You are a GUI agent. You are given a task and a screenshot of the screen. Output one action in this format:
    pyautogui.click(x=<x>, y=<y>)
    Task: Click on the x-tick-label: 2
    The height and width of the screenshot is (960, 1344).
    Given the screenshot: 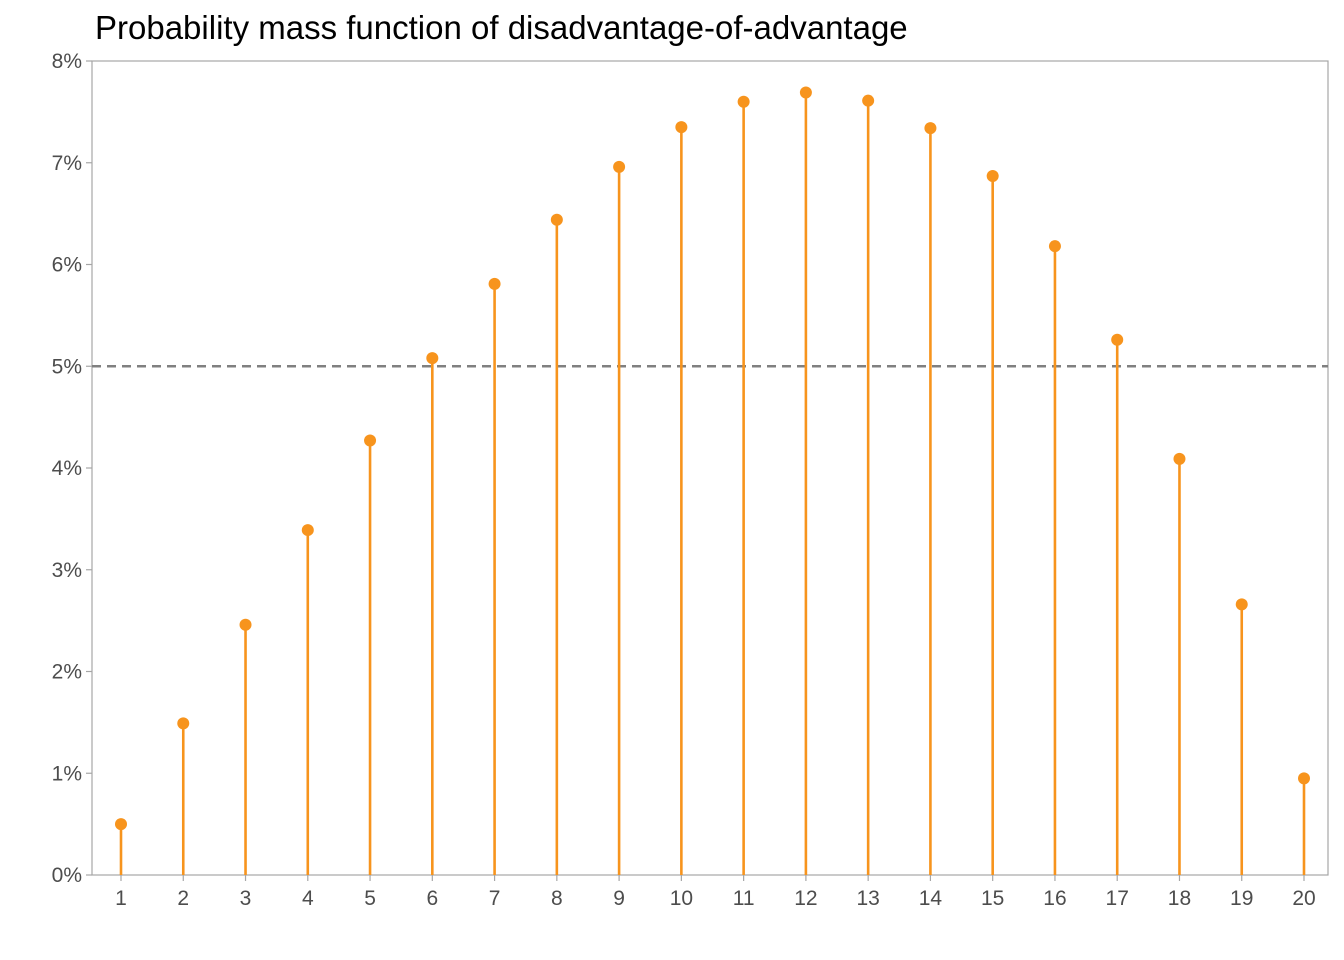 What is the action you would take?
    pyautogui.click(x=183, y=898)
    